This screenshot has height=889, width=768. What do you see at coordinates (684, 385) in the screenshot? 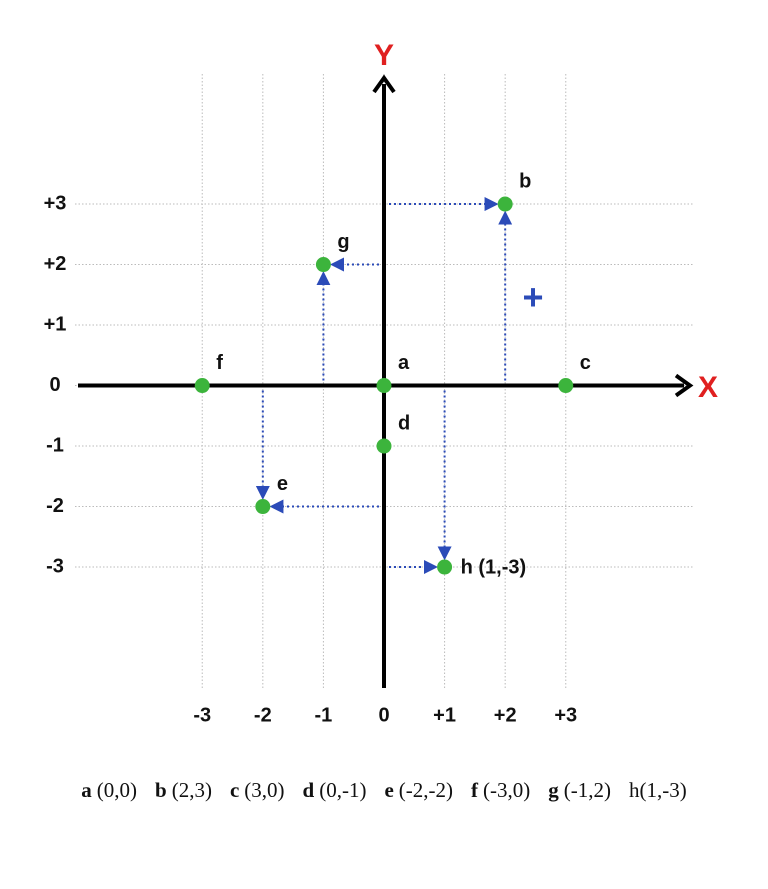
I see `x-axis-arrow` at bounding box center [684, 385].